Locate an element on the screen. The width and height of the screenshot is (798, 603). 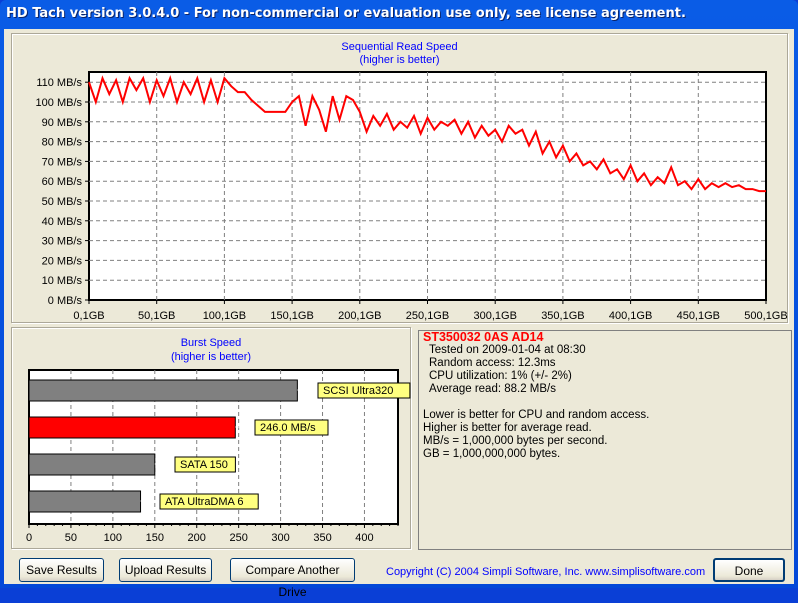
x-tick-label: 0,1GB is located at coordinates (88, 316).